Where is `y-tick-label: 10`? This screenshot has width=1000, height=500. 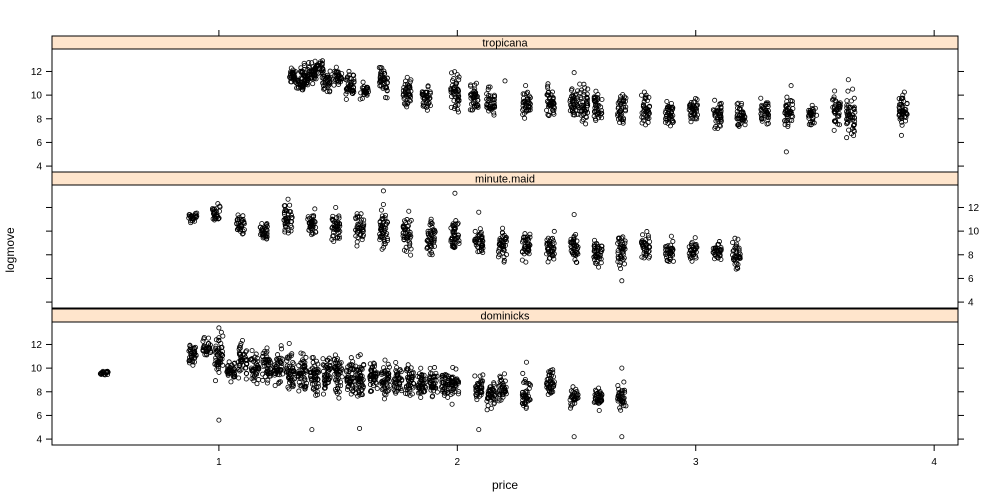
y-tick-label: 10 is located at coordinates (37, 96).